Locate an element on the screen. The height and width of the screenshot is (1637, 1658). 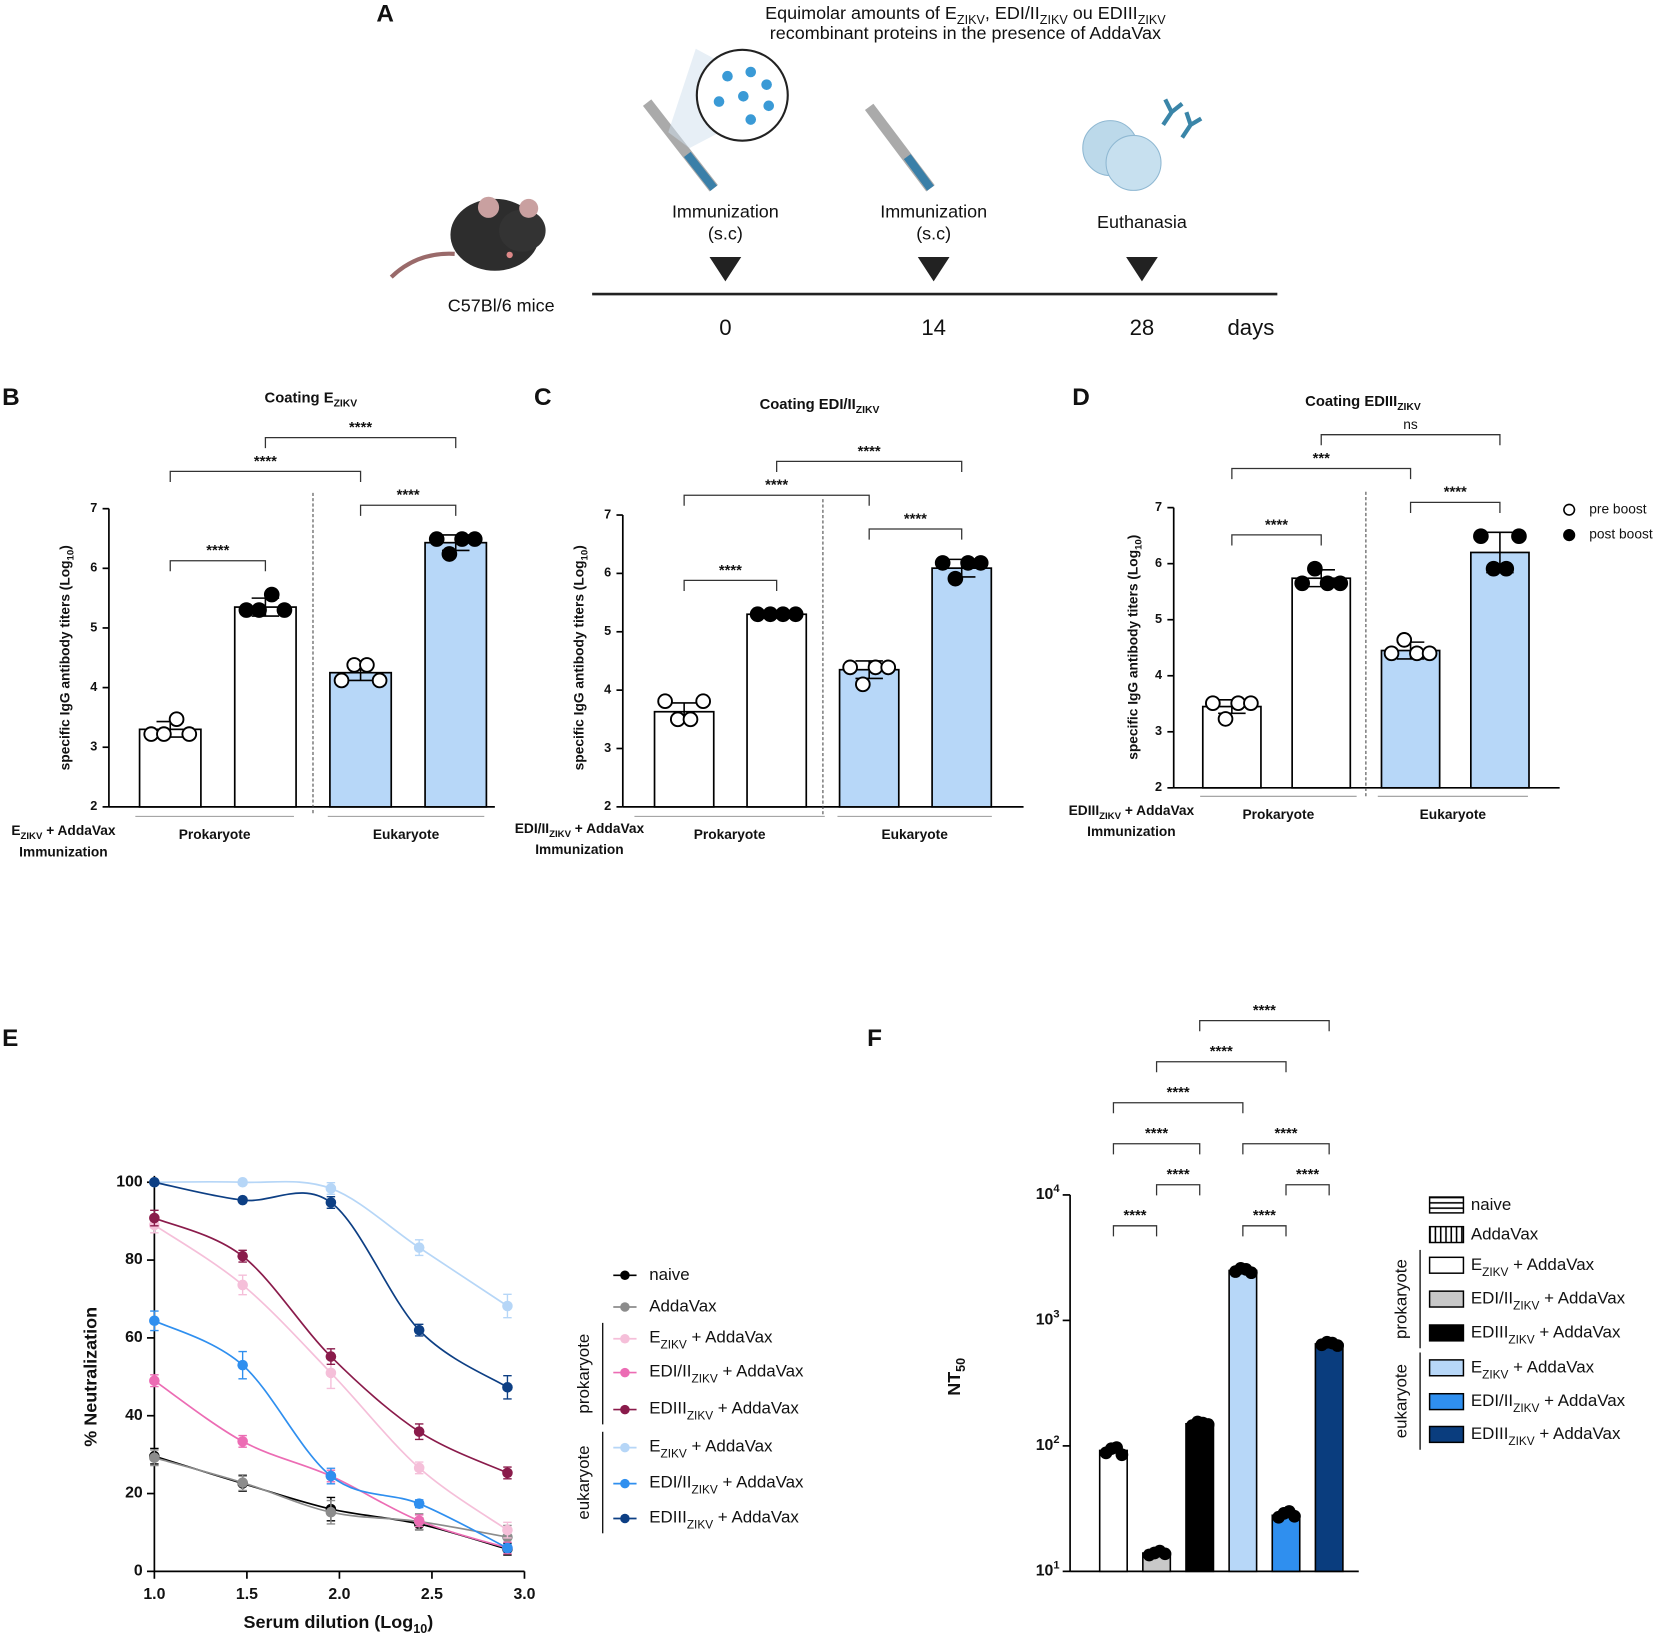
panel-label: D is located at coordinates (1081, 397).